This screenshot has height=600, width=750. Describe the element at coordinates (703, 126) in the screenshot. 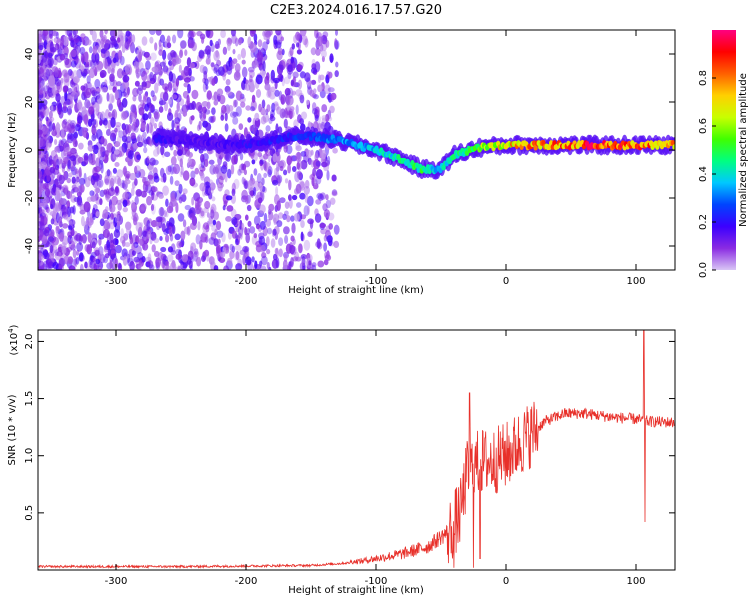

I see `colorbar-tick-label: 0.6` at that location.